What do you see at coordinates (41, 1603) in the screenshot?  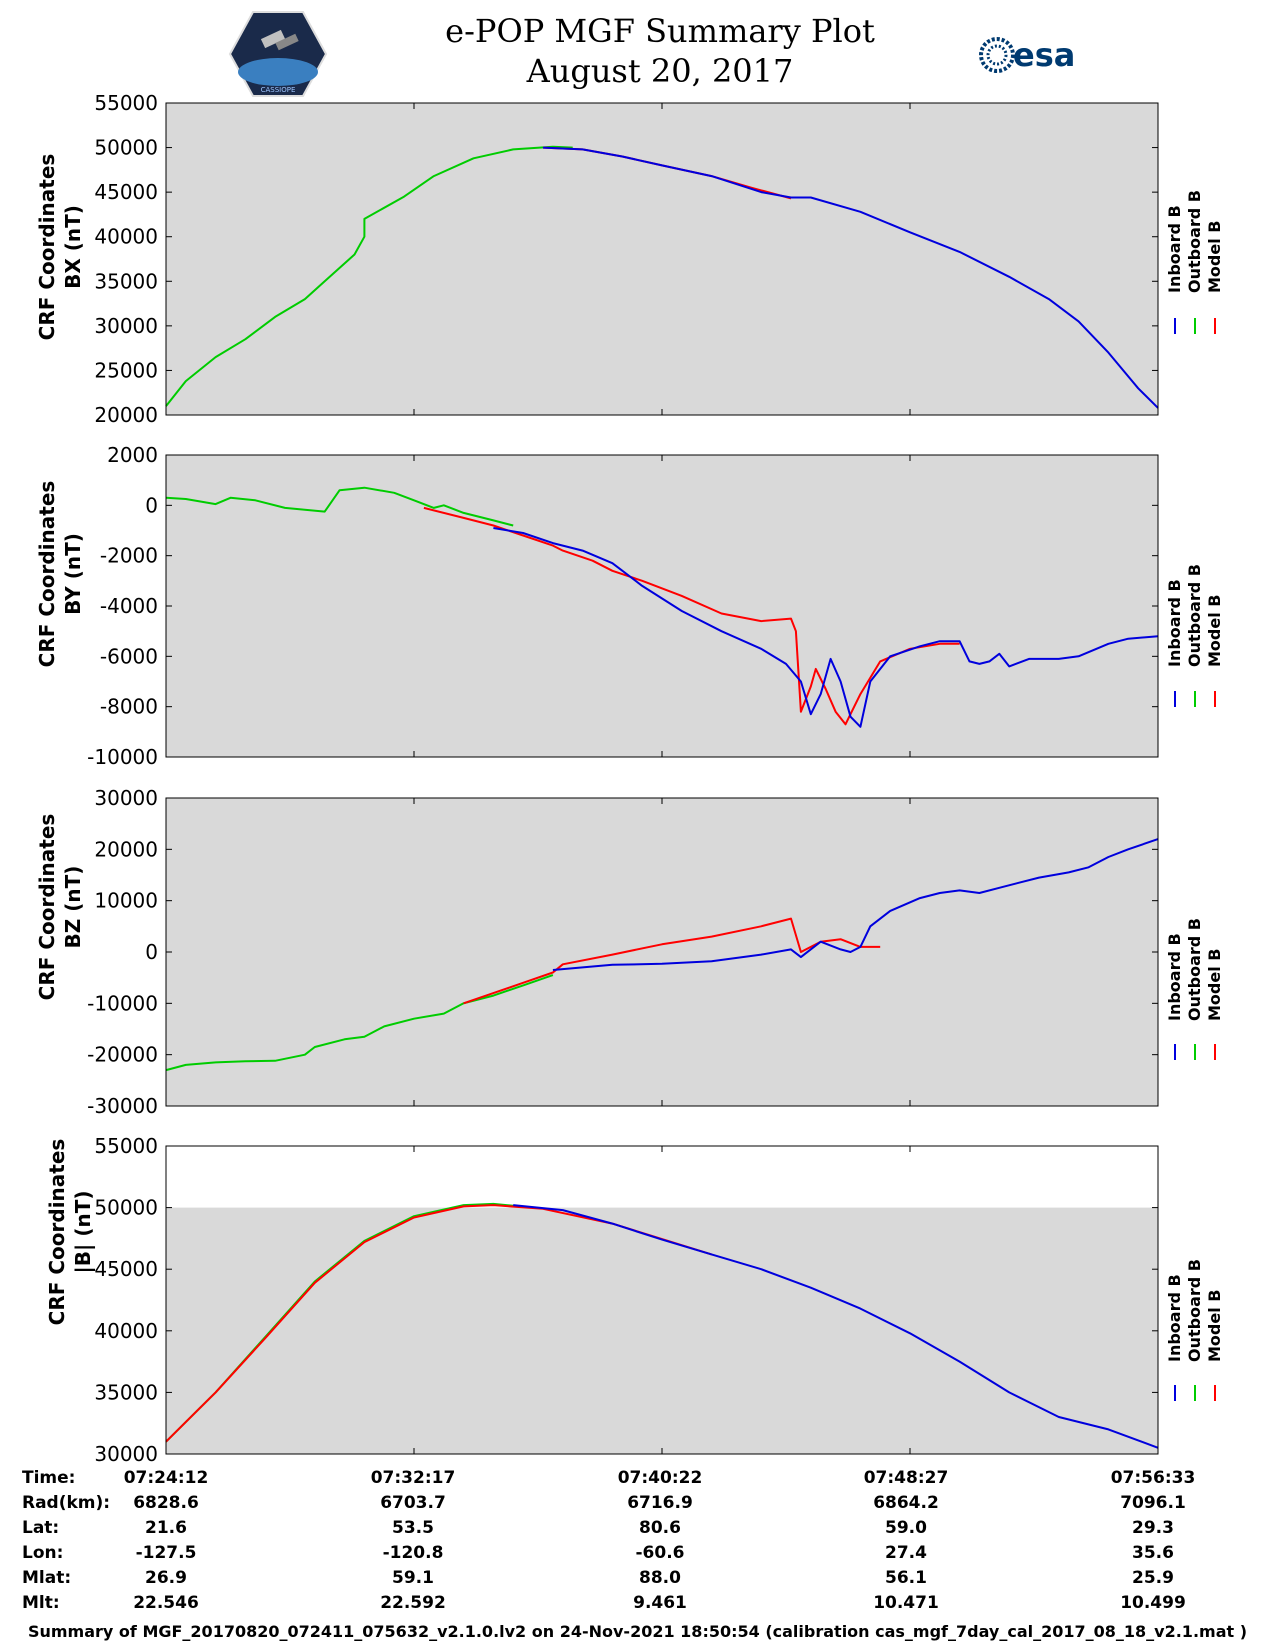 I see `ephemeris-label-mlt: Mlt:` at bounding box center [41, 1603].